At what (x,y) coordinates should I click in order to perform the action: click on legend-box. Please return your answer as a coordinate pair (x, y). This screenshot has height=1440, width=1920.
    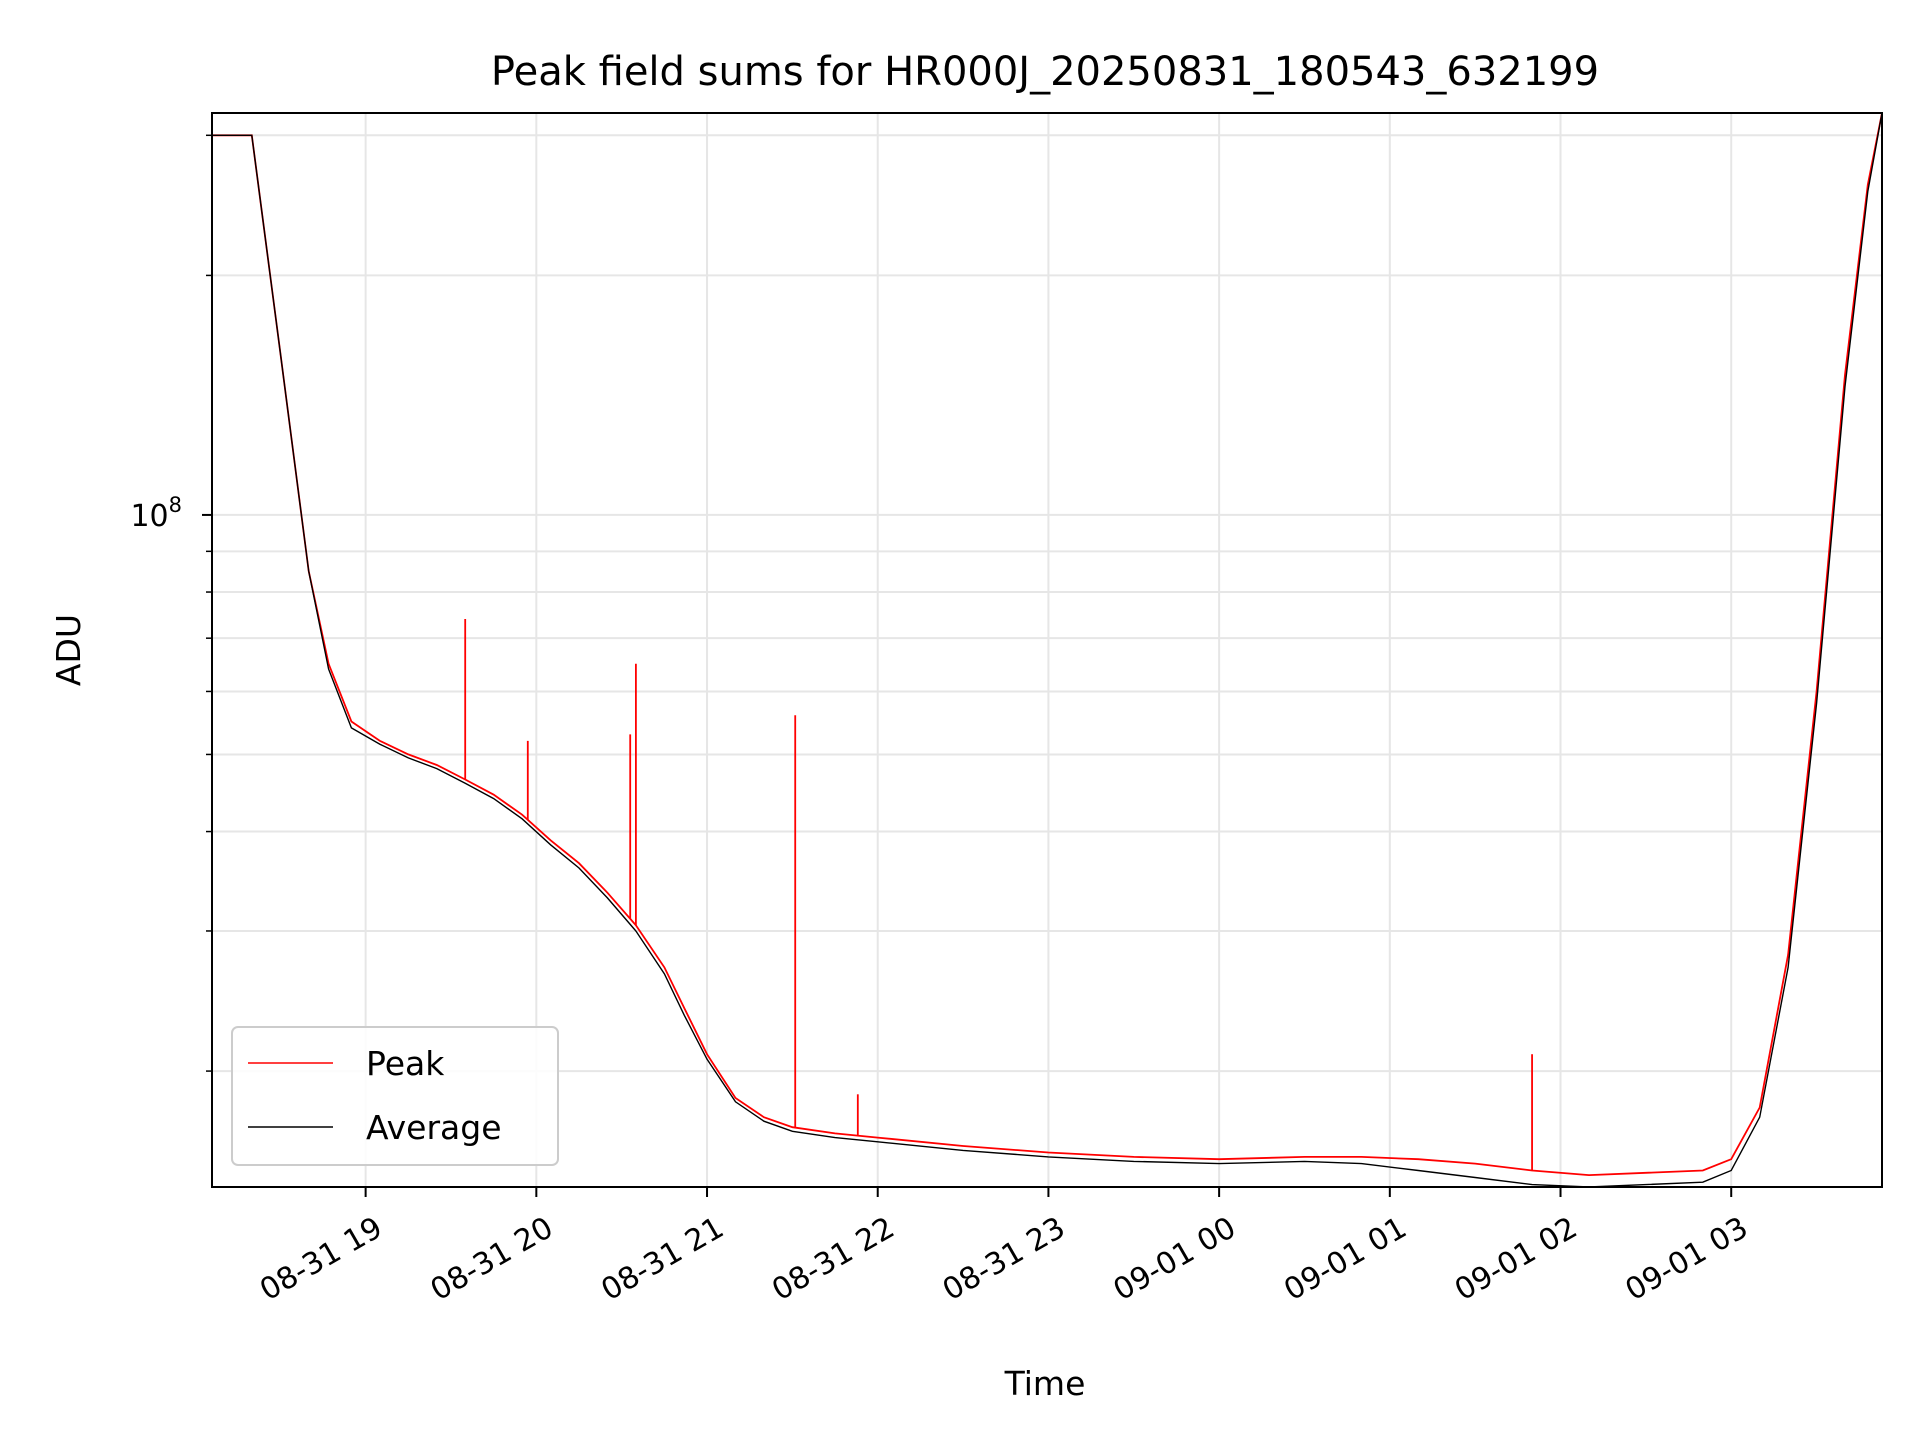
    Looking at the image, I should click on (395, 1096).